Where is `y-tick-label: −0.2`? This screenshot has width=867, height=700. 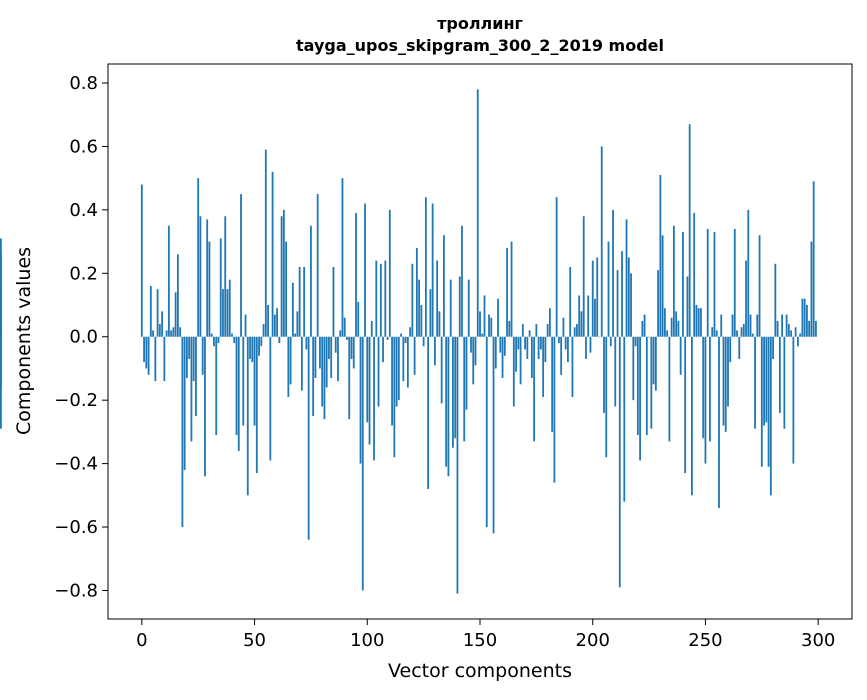
y-tick-label: −0.2 is located at coordinates (76, 400).